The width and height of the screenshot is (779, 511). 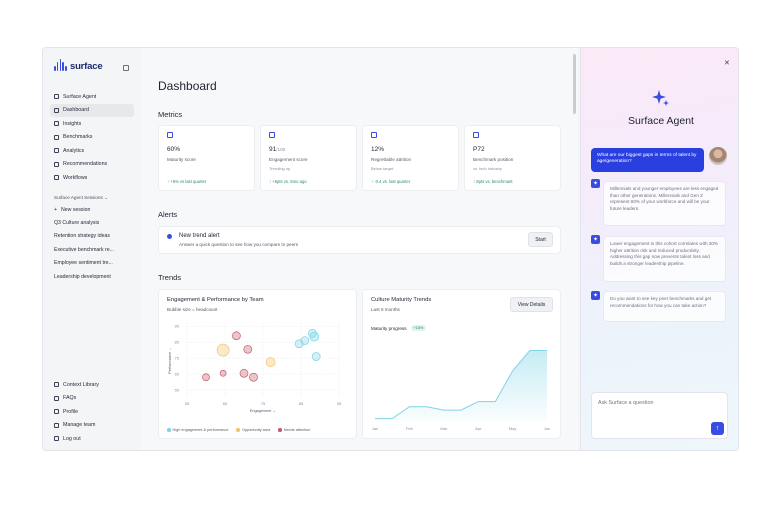 I want to click on y-tick-label: 95, so click(x=177, y=326).